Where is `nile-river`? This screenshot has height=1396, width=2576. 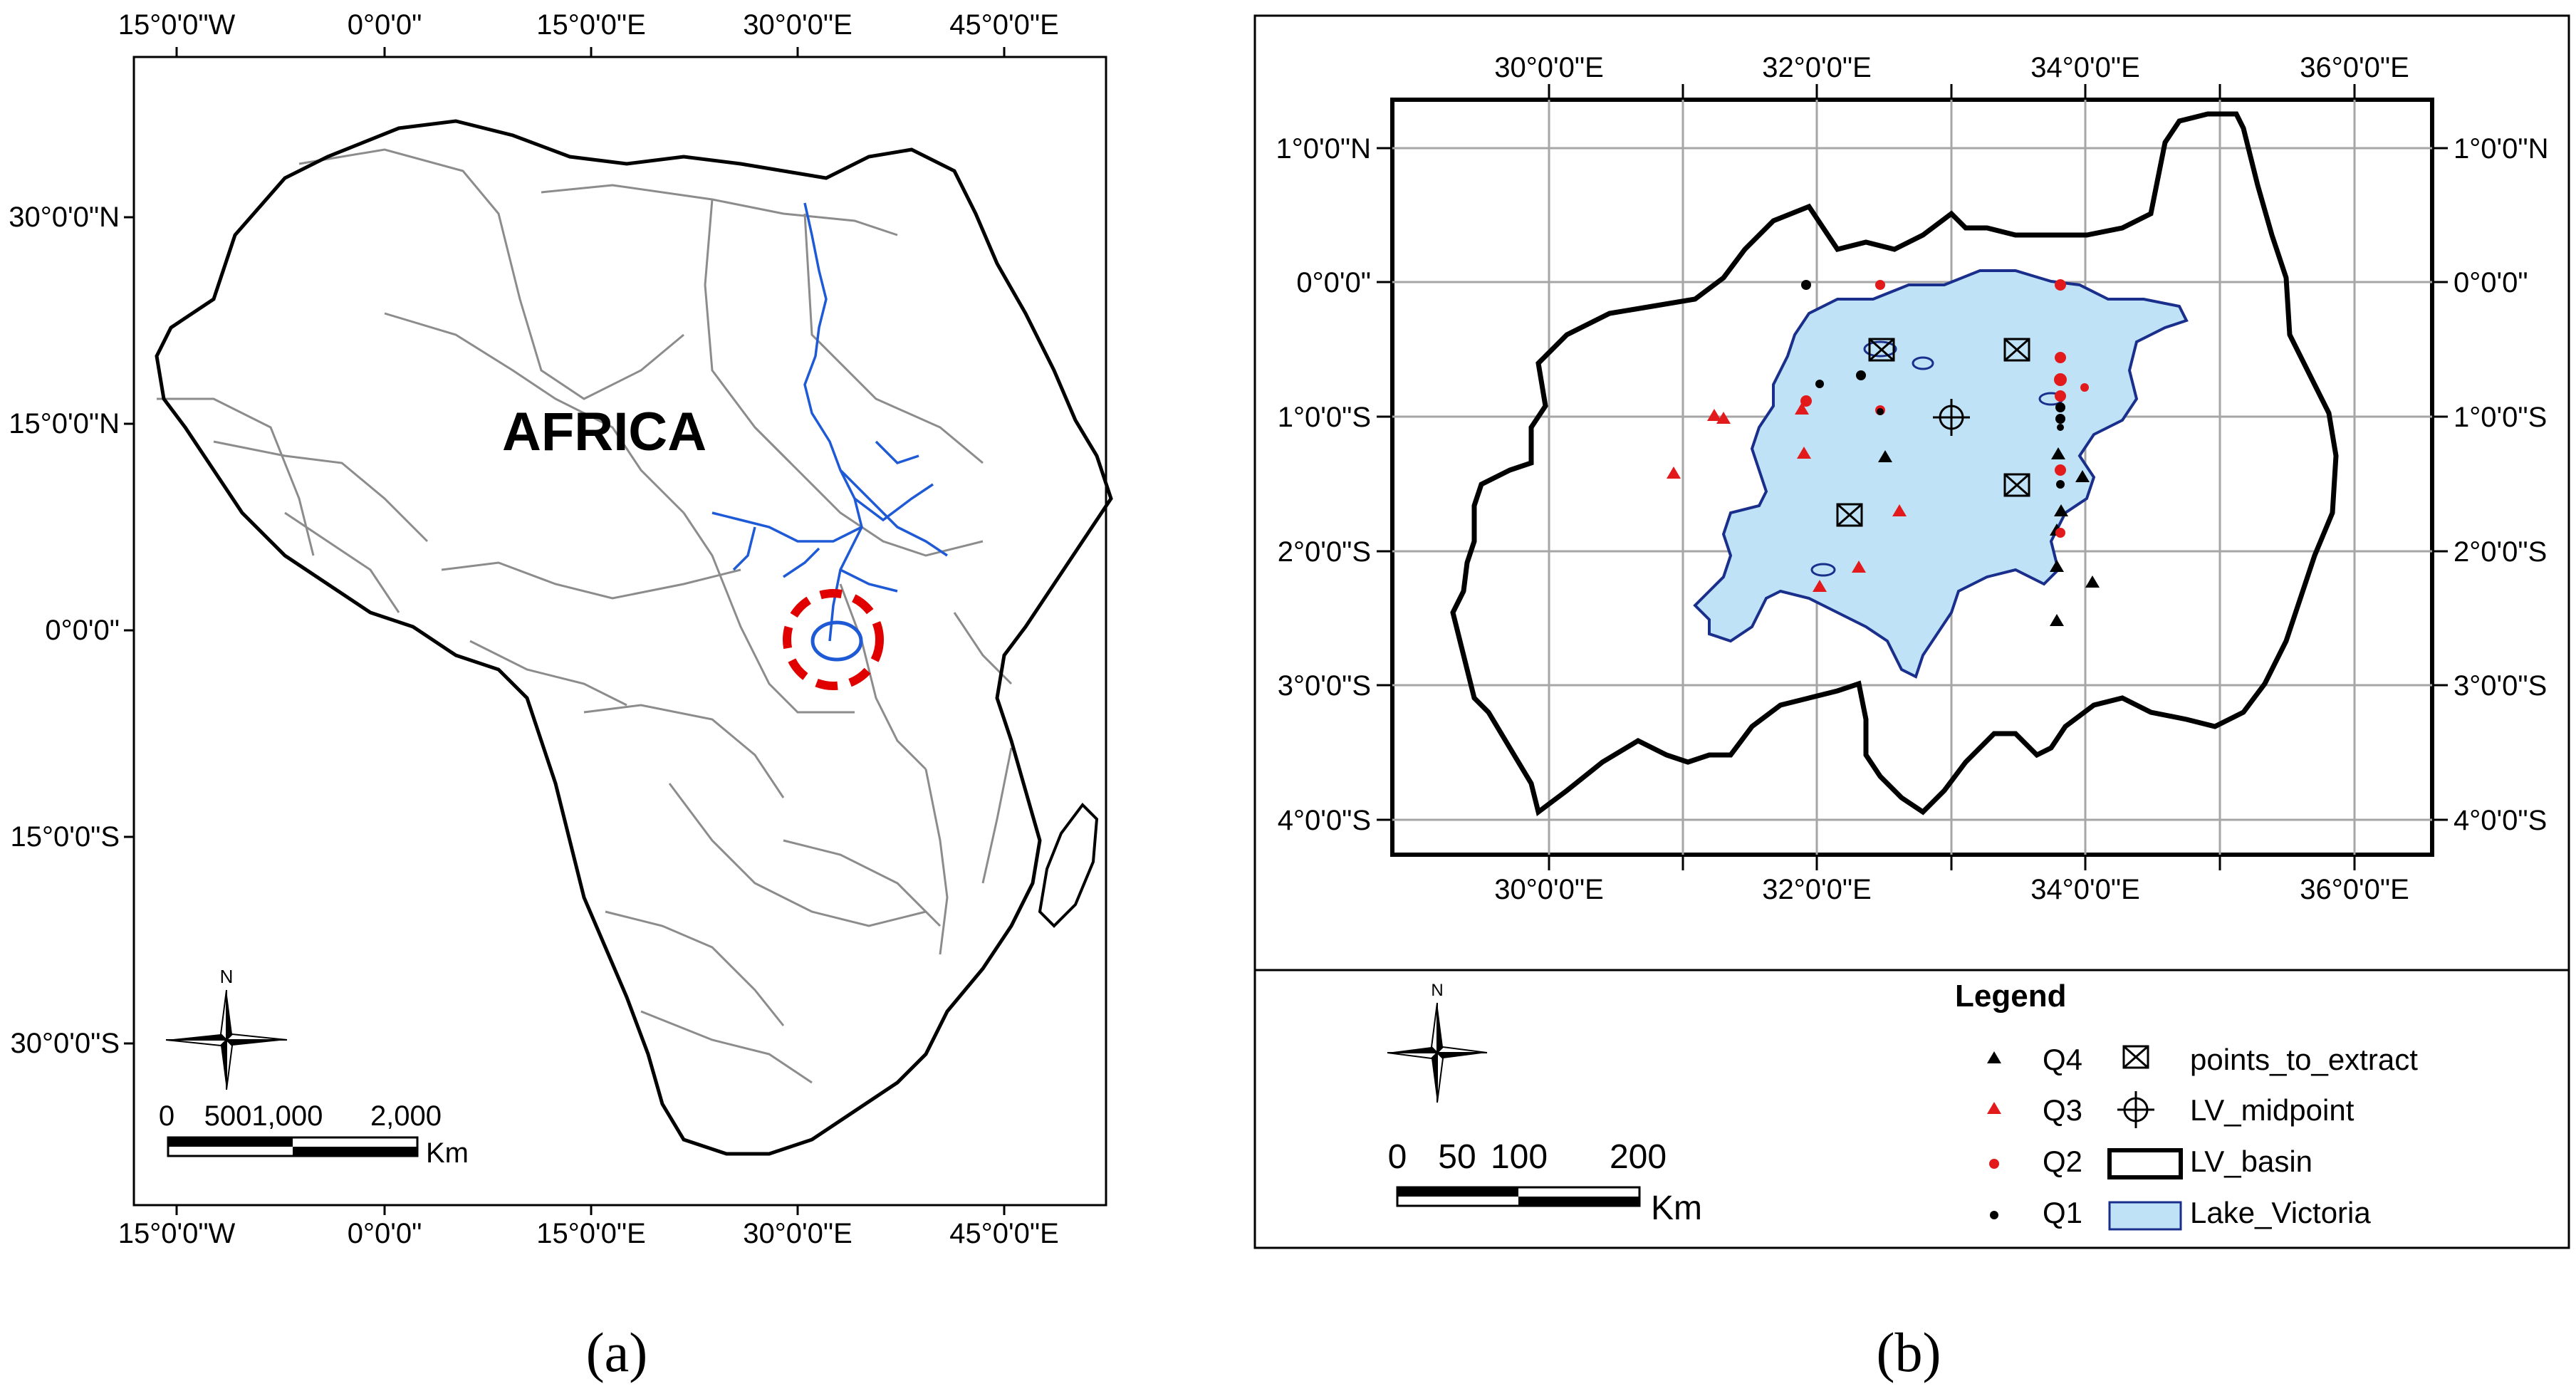 nile-river is located at coordinates (830, 422).